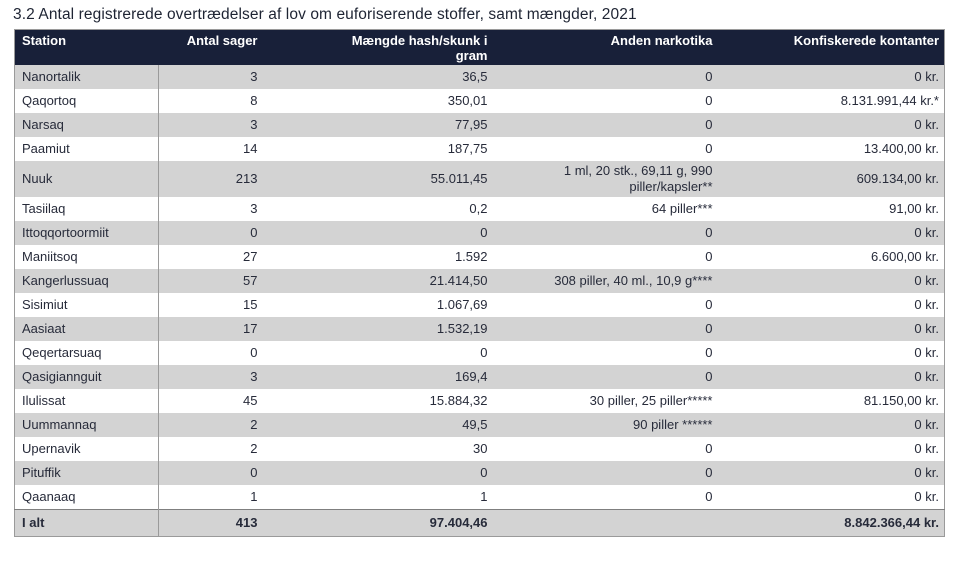 The width and height of the screenshot is (960, 572). I want to click on hash-grams-cell: 350,01, so click(377, 101).